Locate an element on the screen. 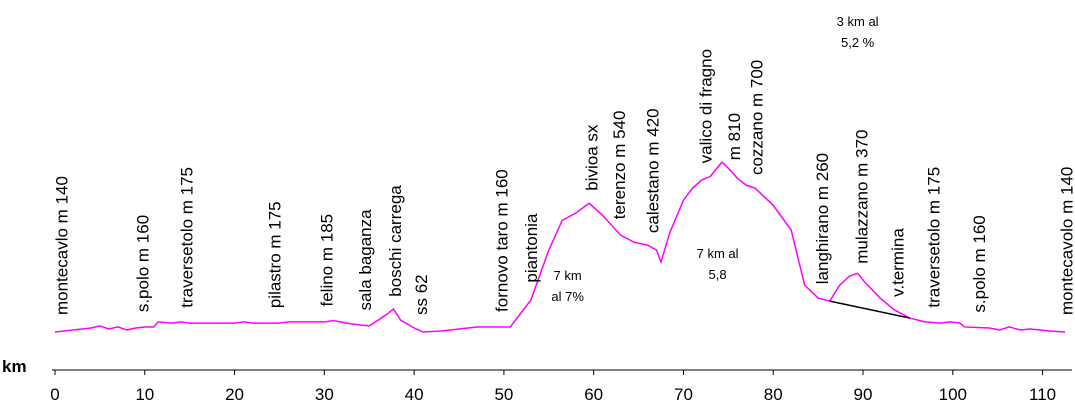 This screenshot has width=1075, height=404. place-label: terenzo m 540 is located at coordinates (619, 165).